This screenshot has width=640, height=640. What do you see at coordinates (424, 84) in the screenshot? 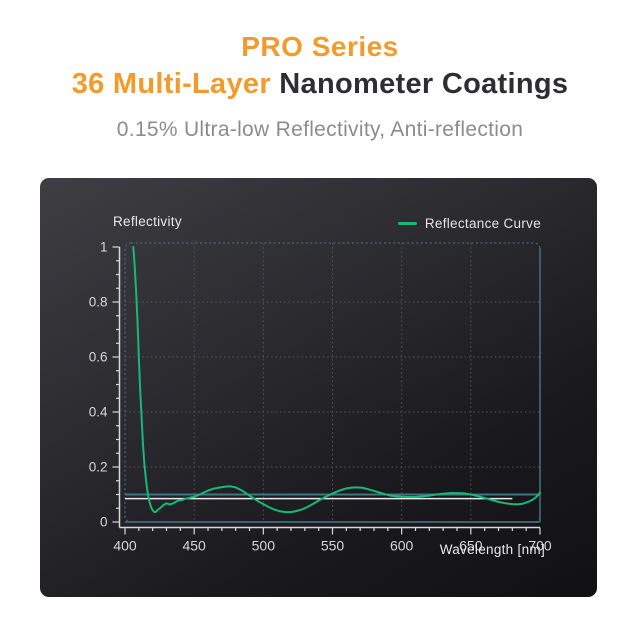
I see `title-rest: Nanometer Coatings` at bounding box center [424, 84].